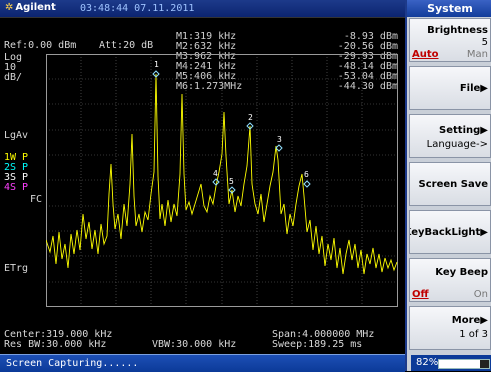 This screenshot has height=372, width=491. I want to click on softkey-brightness-label: Brightness, so click(457, 30).